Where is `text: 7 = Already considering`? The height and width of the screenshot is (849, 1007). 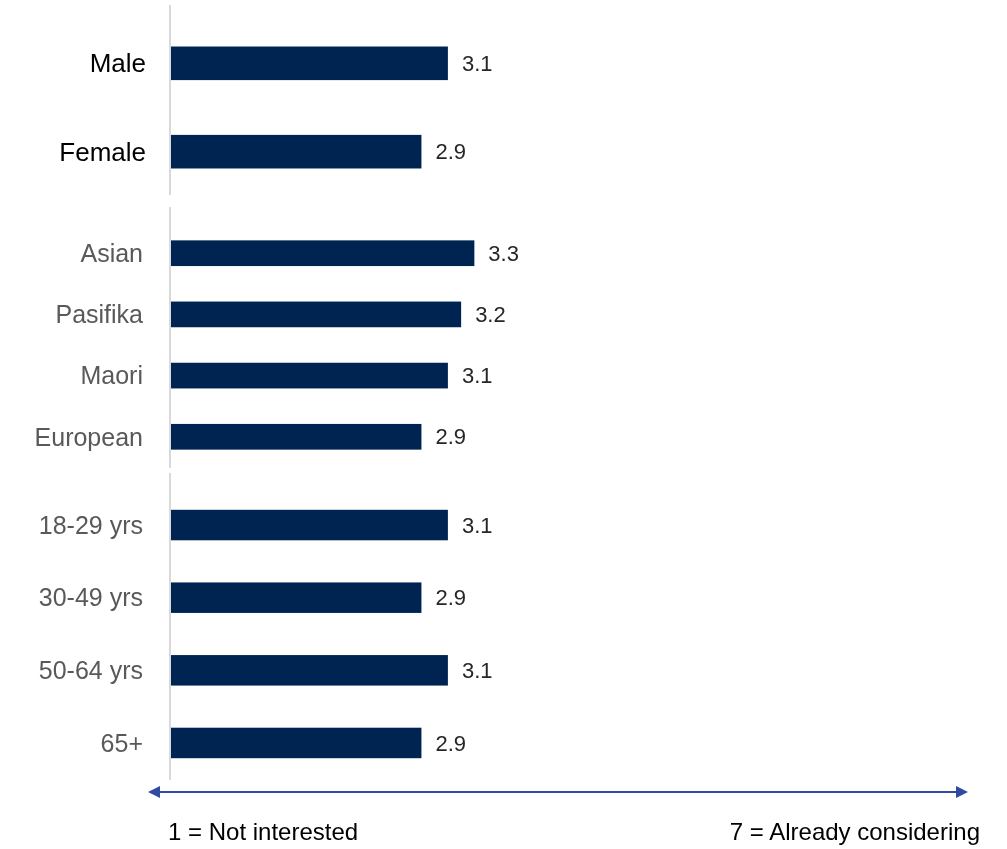 text: 7 = Already considering is located at coordinates (854, 831).